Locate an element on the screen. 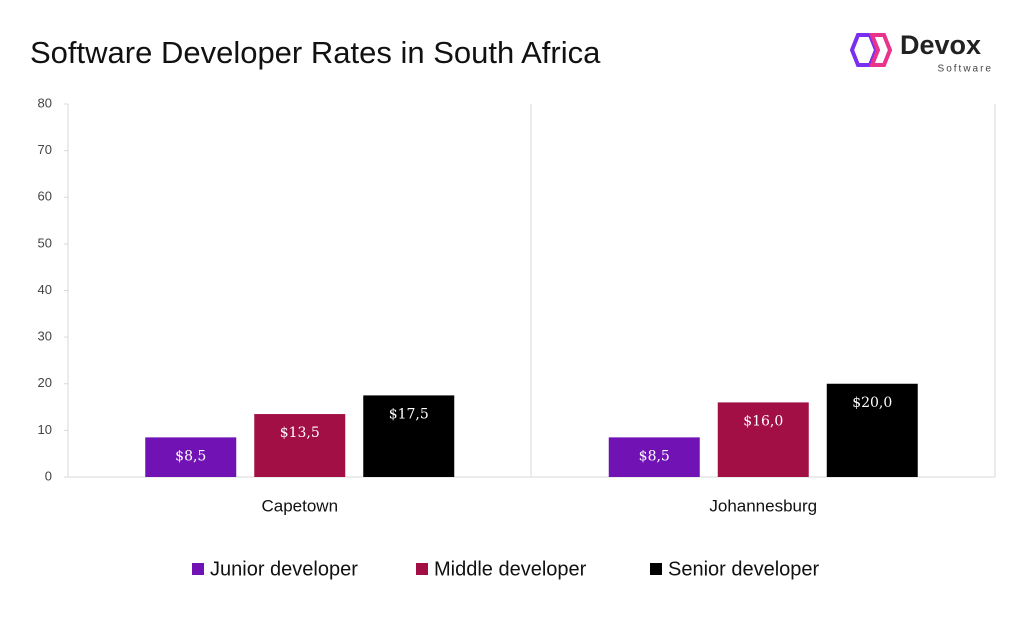  value-label: $13,5 is located at coordinates (300, 433).